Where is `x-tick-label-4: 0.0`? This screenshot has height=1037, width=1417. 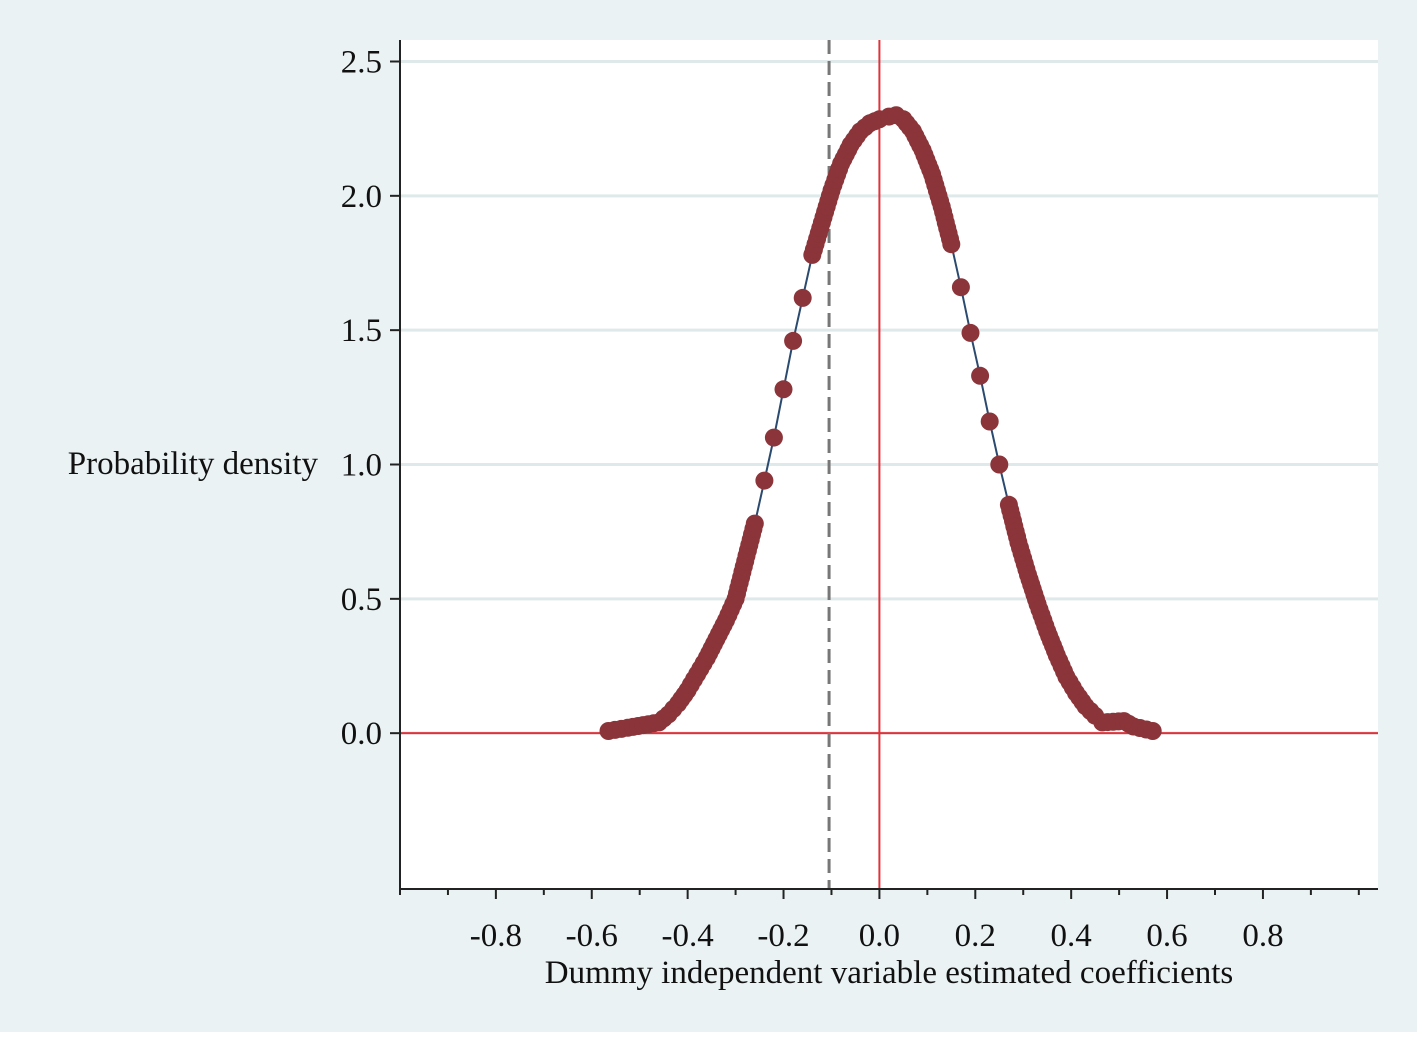
x-tick-label-4: 0.0 is located at coordinates (879, 936).